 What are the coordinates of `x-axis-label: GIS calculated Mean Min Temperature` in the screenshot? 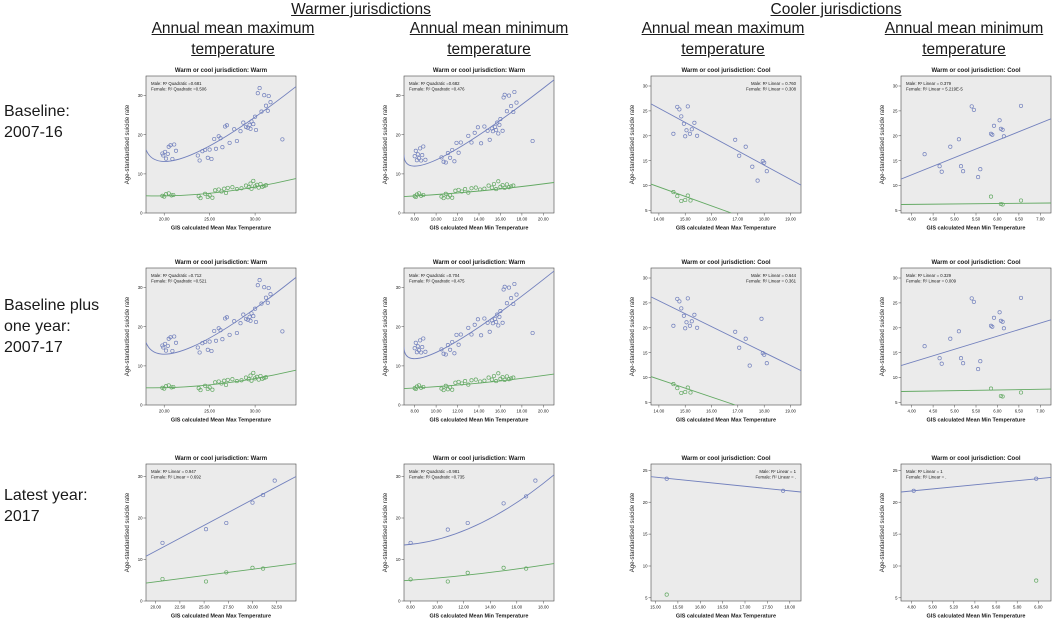 It's located at (479, 229).